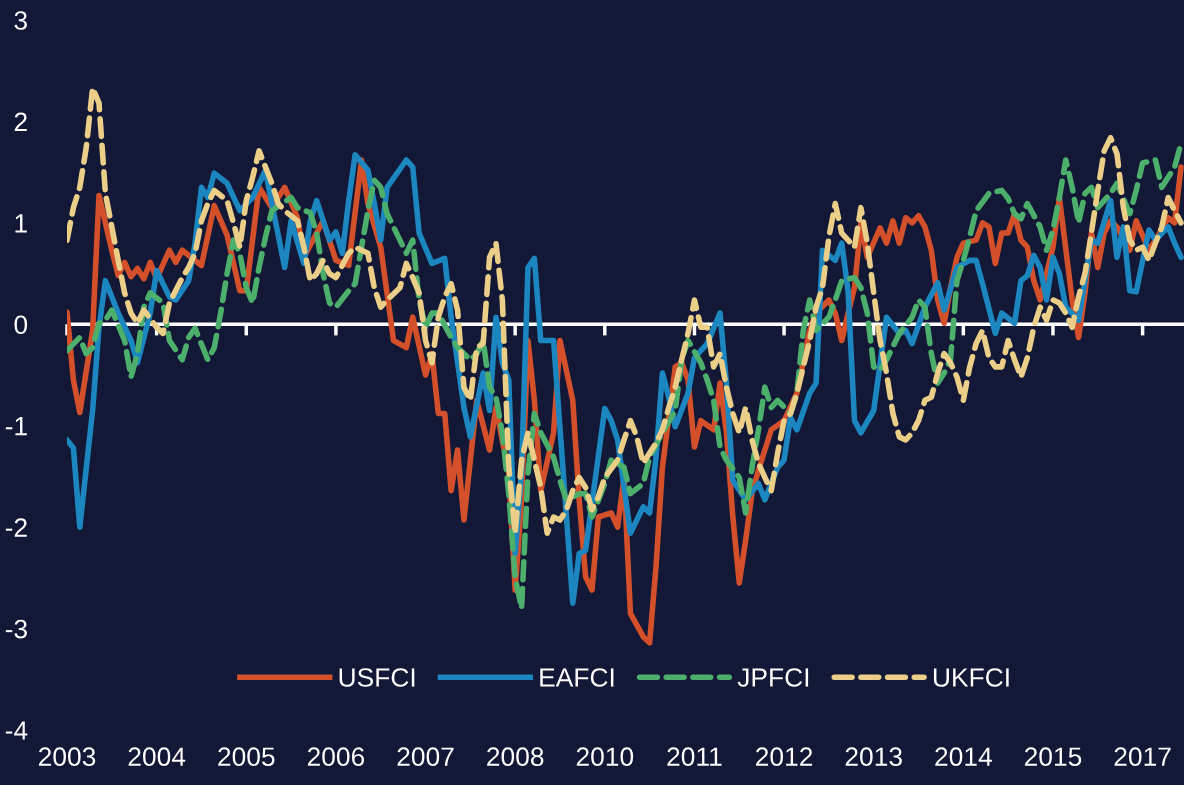  What do you see at coordinates (67, 757) in the screenshot?
I see `x-tick-label: 2003` at bounding box center [67, 757].